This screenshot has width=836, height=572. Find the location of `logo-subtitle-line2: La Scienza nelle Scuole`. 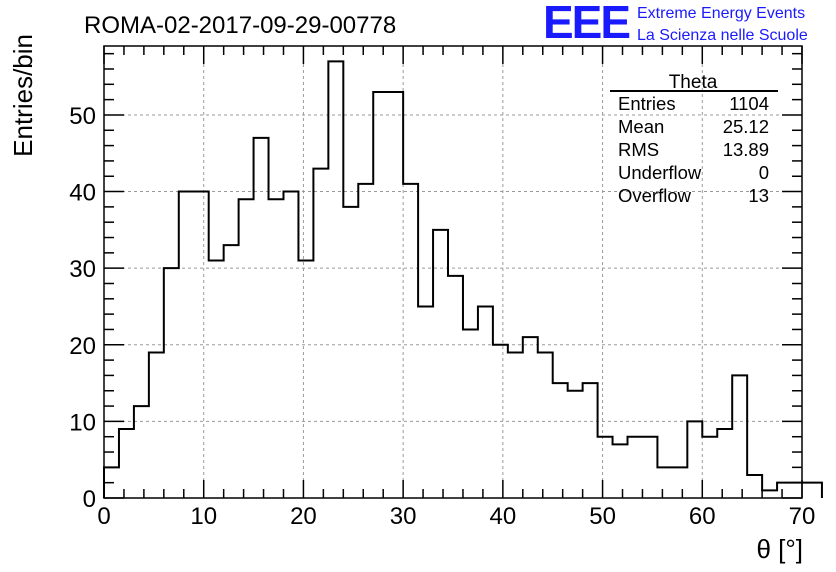

logo-subtitle-line2: La Scienza nelle Scuole is located at coordinates (722, 35).